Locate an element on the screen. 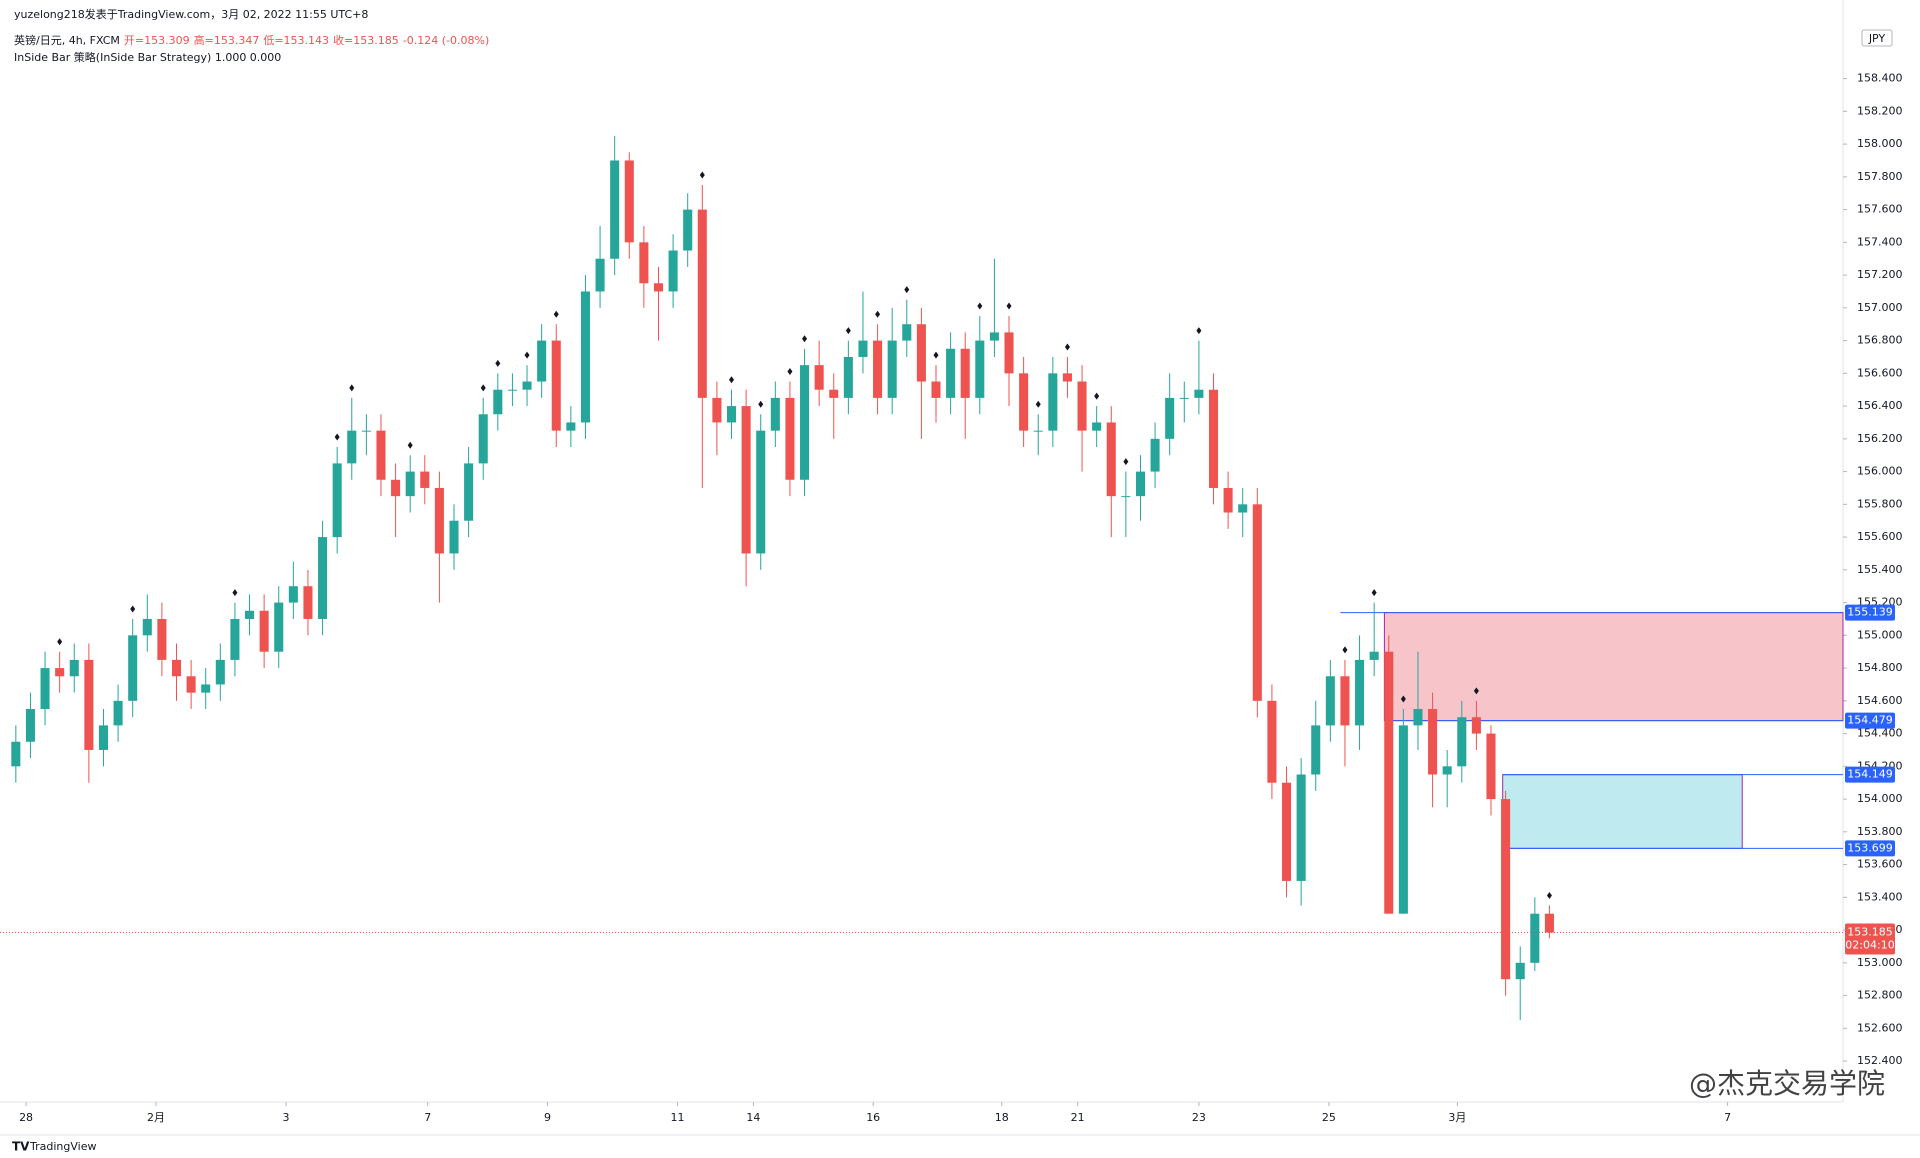 The height and width of the screenshot is (1158, 1920). ohlc-value: 开=153.309 is located at coordinates (156, 40).